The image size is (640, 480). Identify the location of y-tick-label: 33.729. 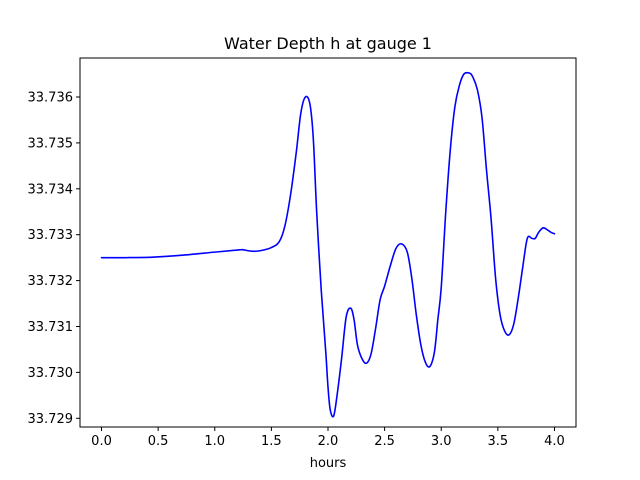
(51, 419).